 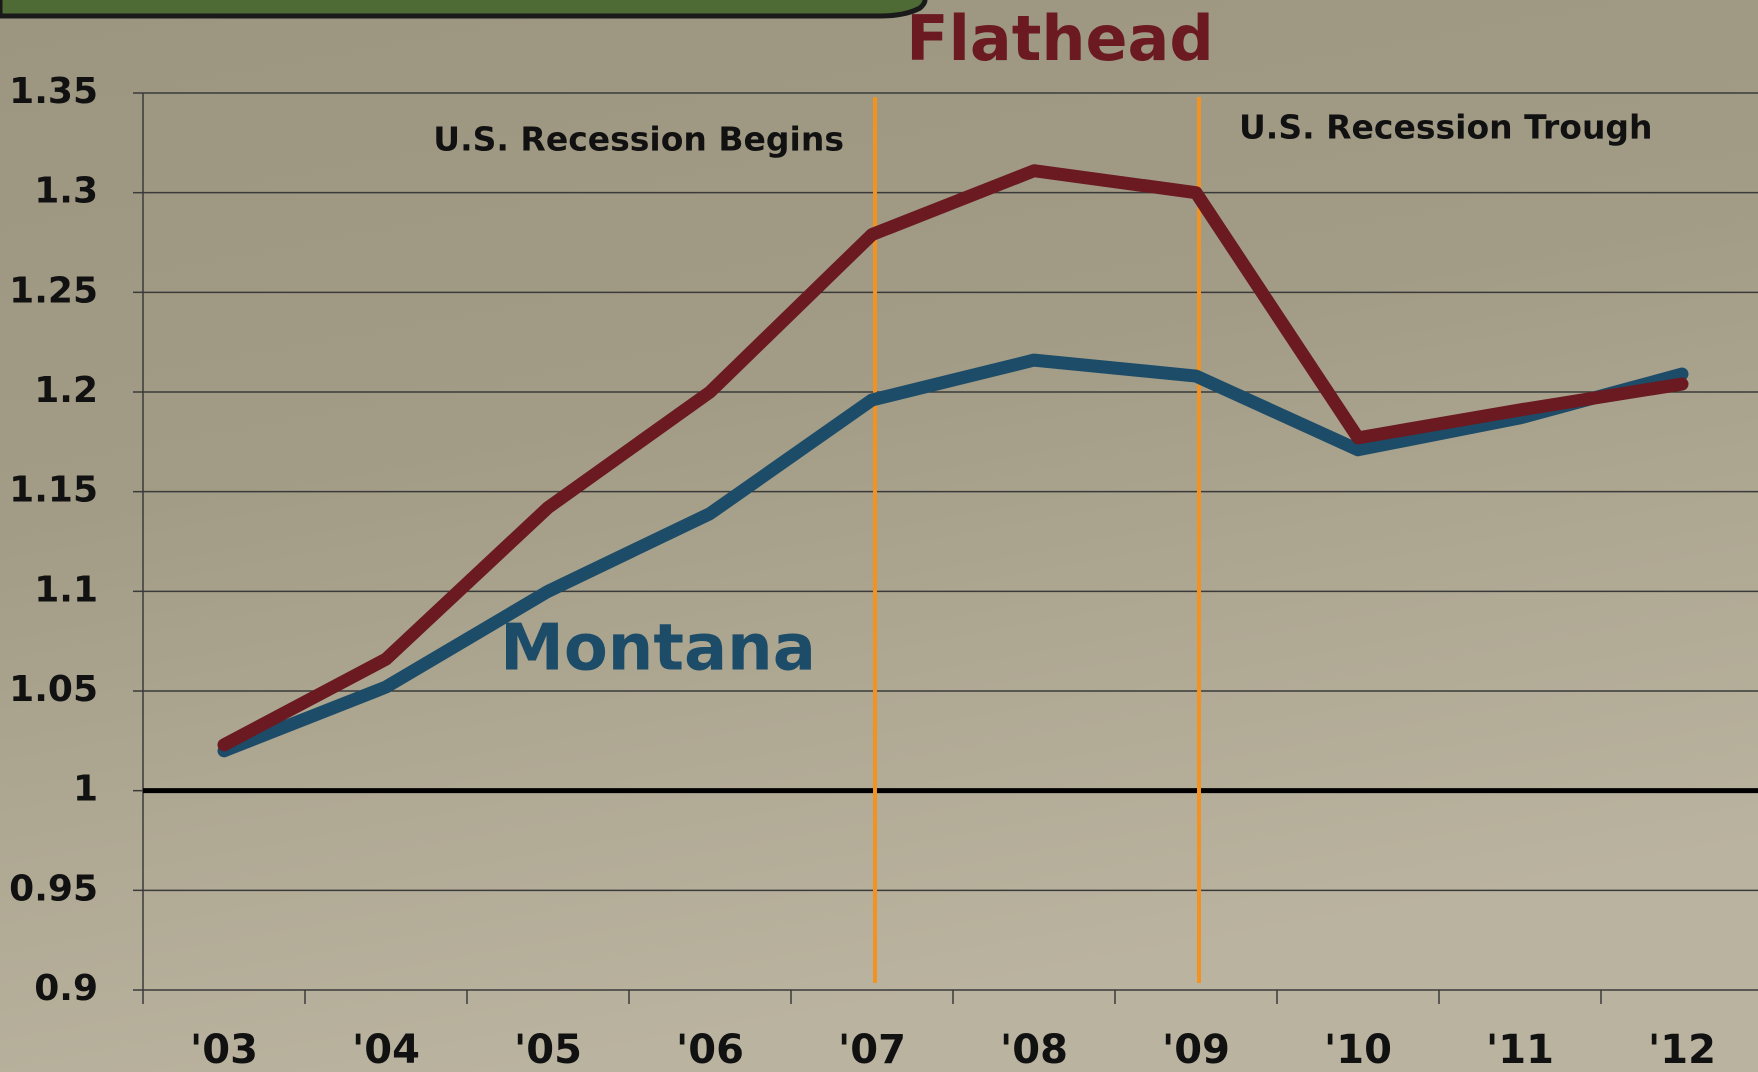 What do you see at coordinates (386, 1049) in the screenshot?
I see `x-tick-label: '04` at bounding box center [386, 1049].